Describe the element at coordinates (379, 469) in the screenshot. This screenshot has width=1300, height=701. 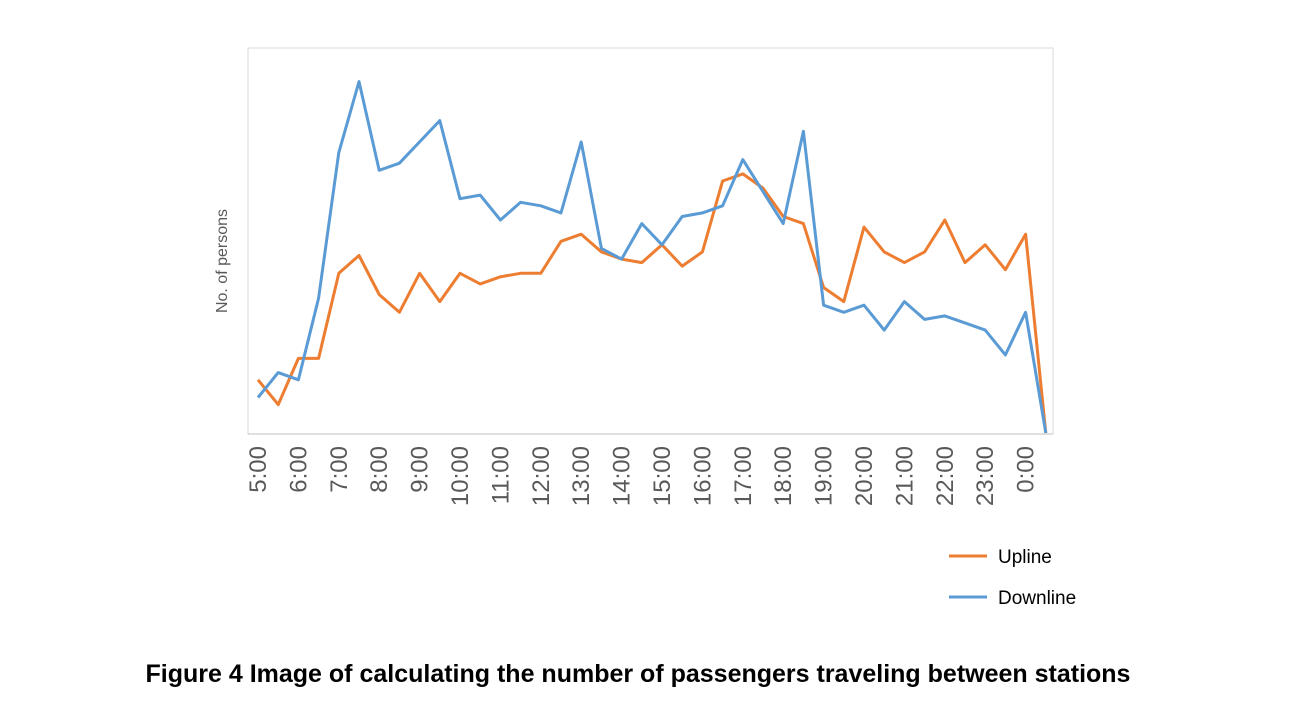
I see `x-tick-label: 8:00` at that location.